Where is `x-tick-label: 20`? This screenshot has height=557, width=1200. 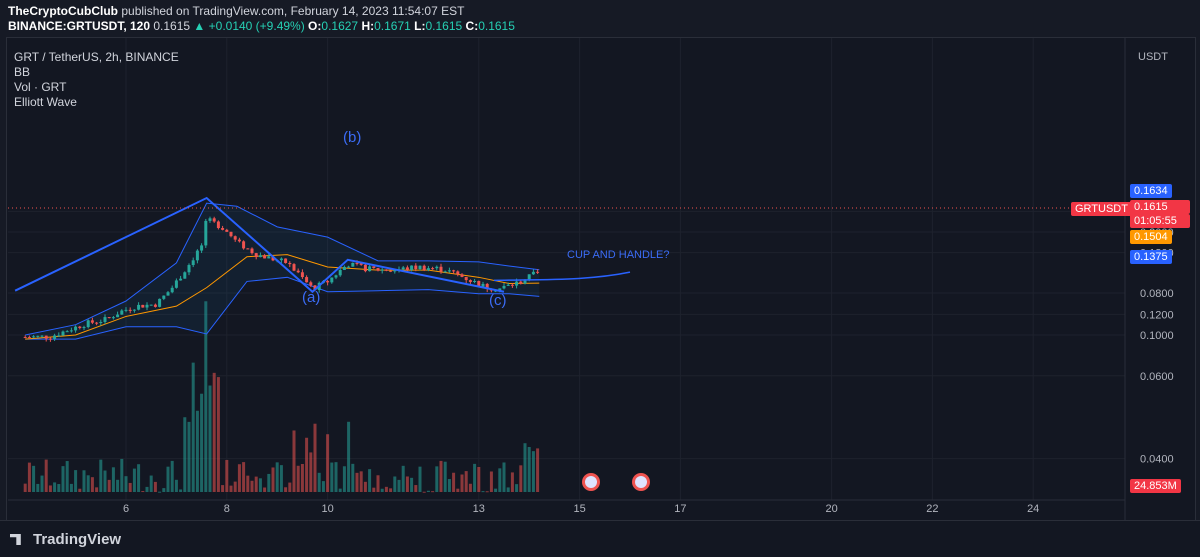
x-tick-label: 20 is located at coordinates (831, 509).